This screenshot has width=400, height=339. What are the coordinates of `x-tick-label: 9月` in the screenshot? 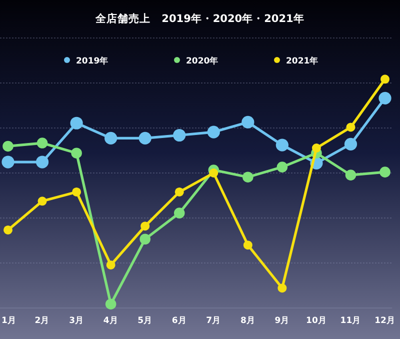 It's located at (282, 320).